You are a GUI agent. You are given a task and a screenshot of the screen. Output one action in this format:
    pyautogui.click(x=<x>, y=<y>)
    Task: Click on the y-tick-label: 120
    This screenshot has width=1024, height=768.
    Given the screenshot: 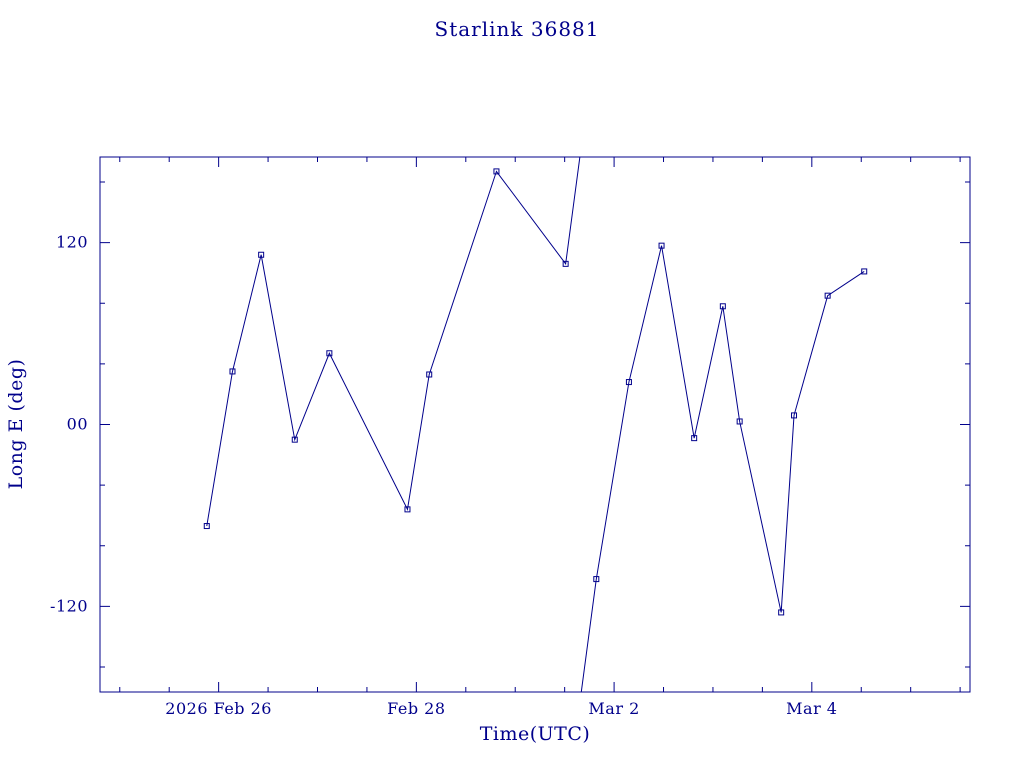 What is the action you would take?
    pyautogui.click(x=72, y=242)
    